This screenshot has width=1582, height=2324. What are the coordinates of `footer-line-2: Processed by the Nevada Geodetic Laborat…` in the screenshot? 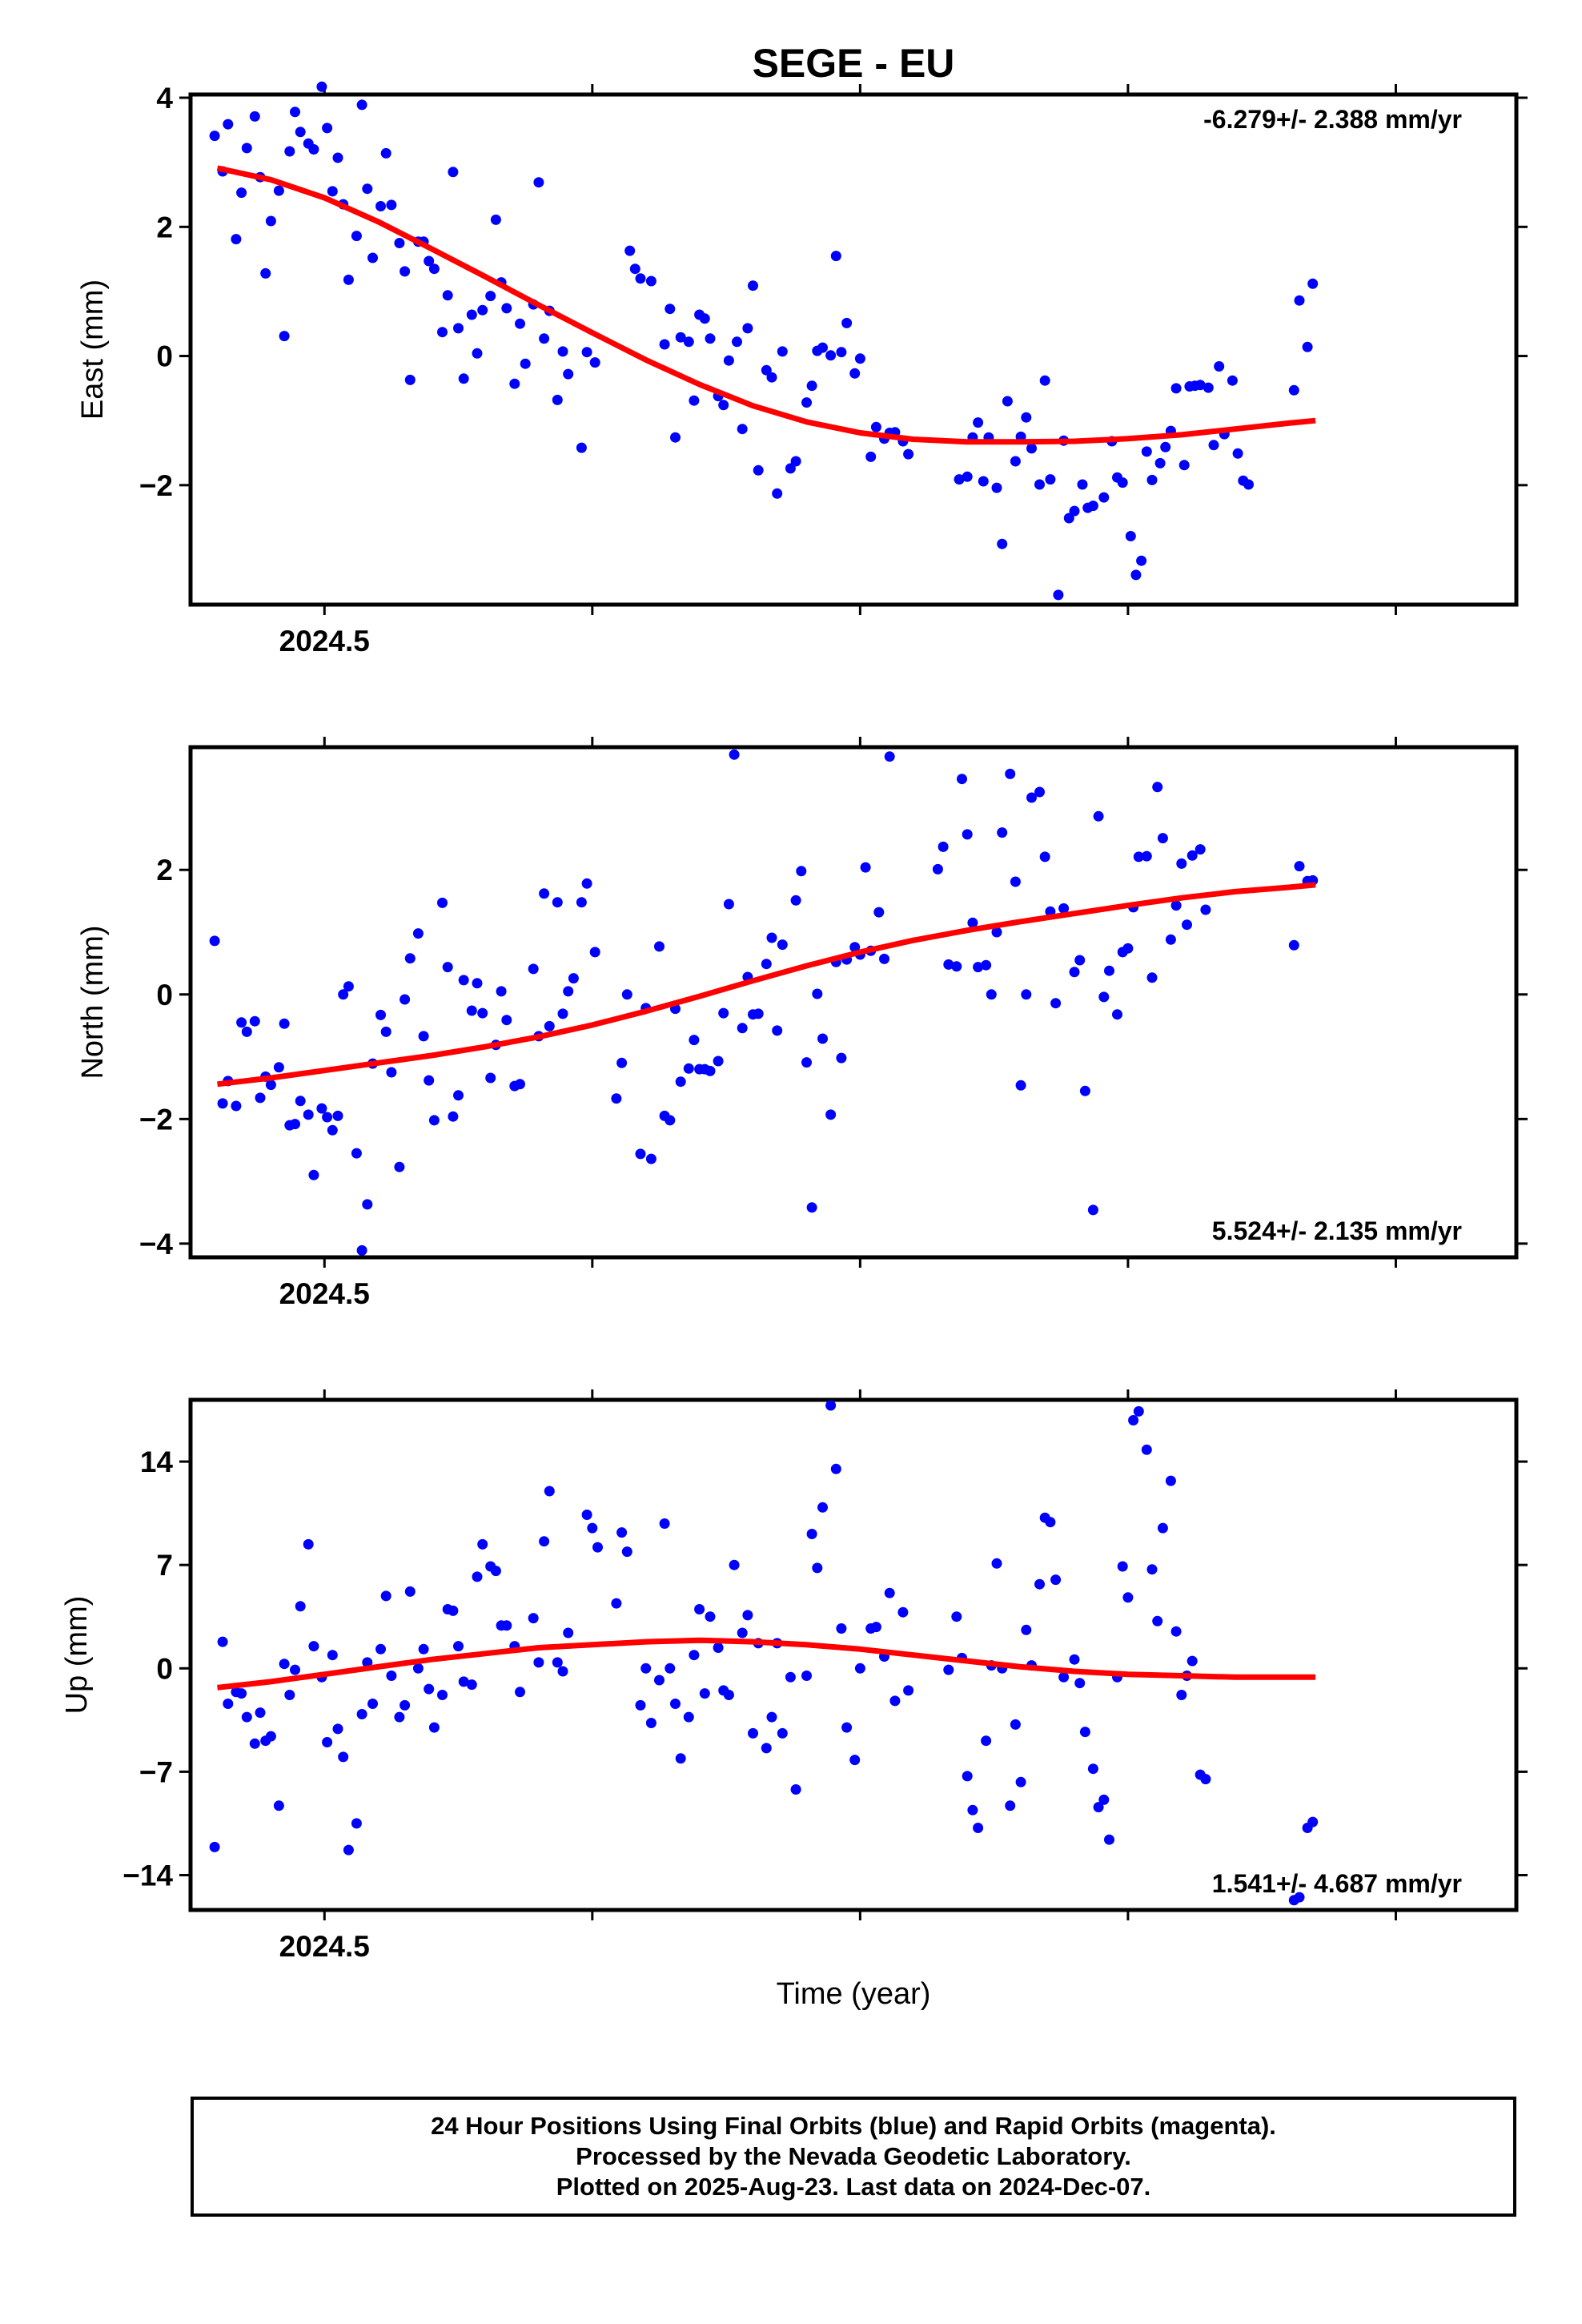 It's located at (853, 2156).